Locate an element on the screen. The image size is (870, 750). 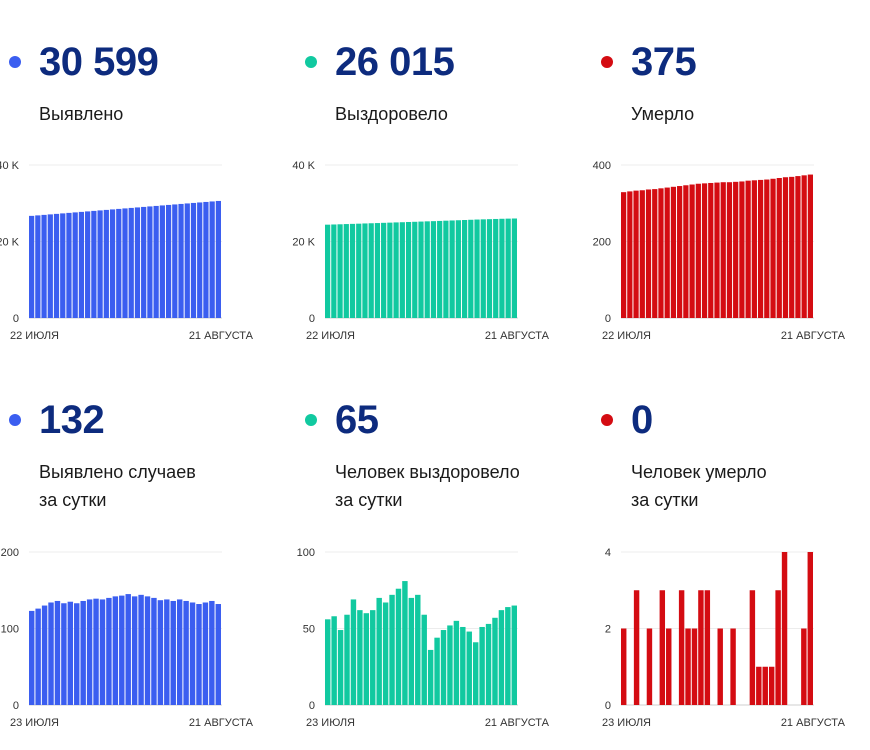
y-tick-label: 0 is located at coordinates (608, 706).